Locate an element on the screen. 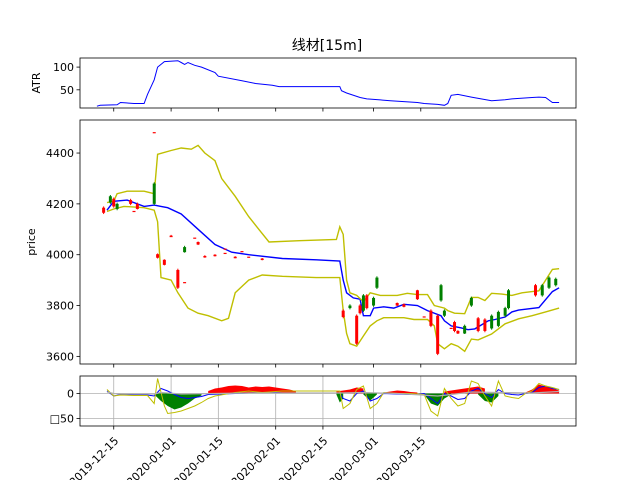  osc-y-tick-label: 0 is located at coordinates (70, 394).